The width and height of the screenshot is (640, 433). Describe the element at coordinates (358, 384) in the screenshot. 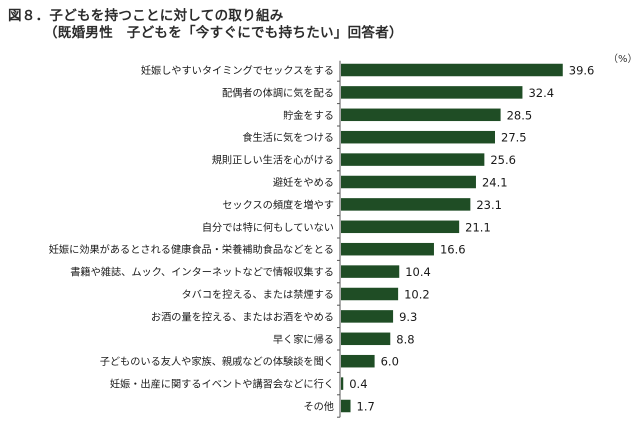

I see `value-label: 0.4` at that location.